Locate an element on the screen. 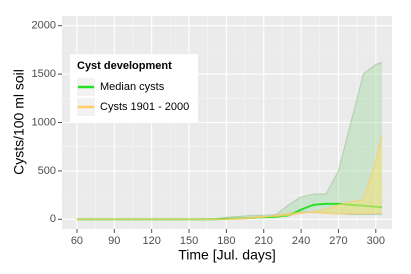 This screenshot has height=274, width=411. y-tick-label: 2000 is located at coordinates (44, 26).